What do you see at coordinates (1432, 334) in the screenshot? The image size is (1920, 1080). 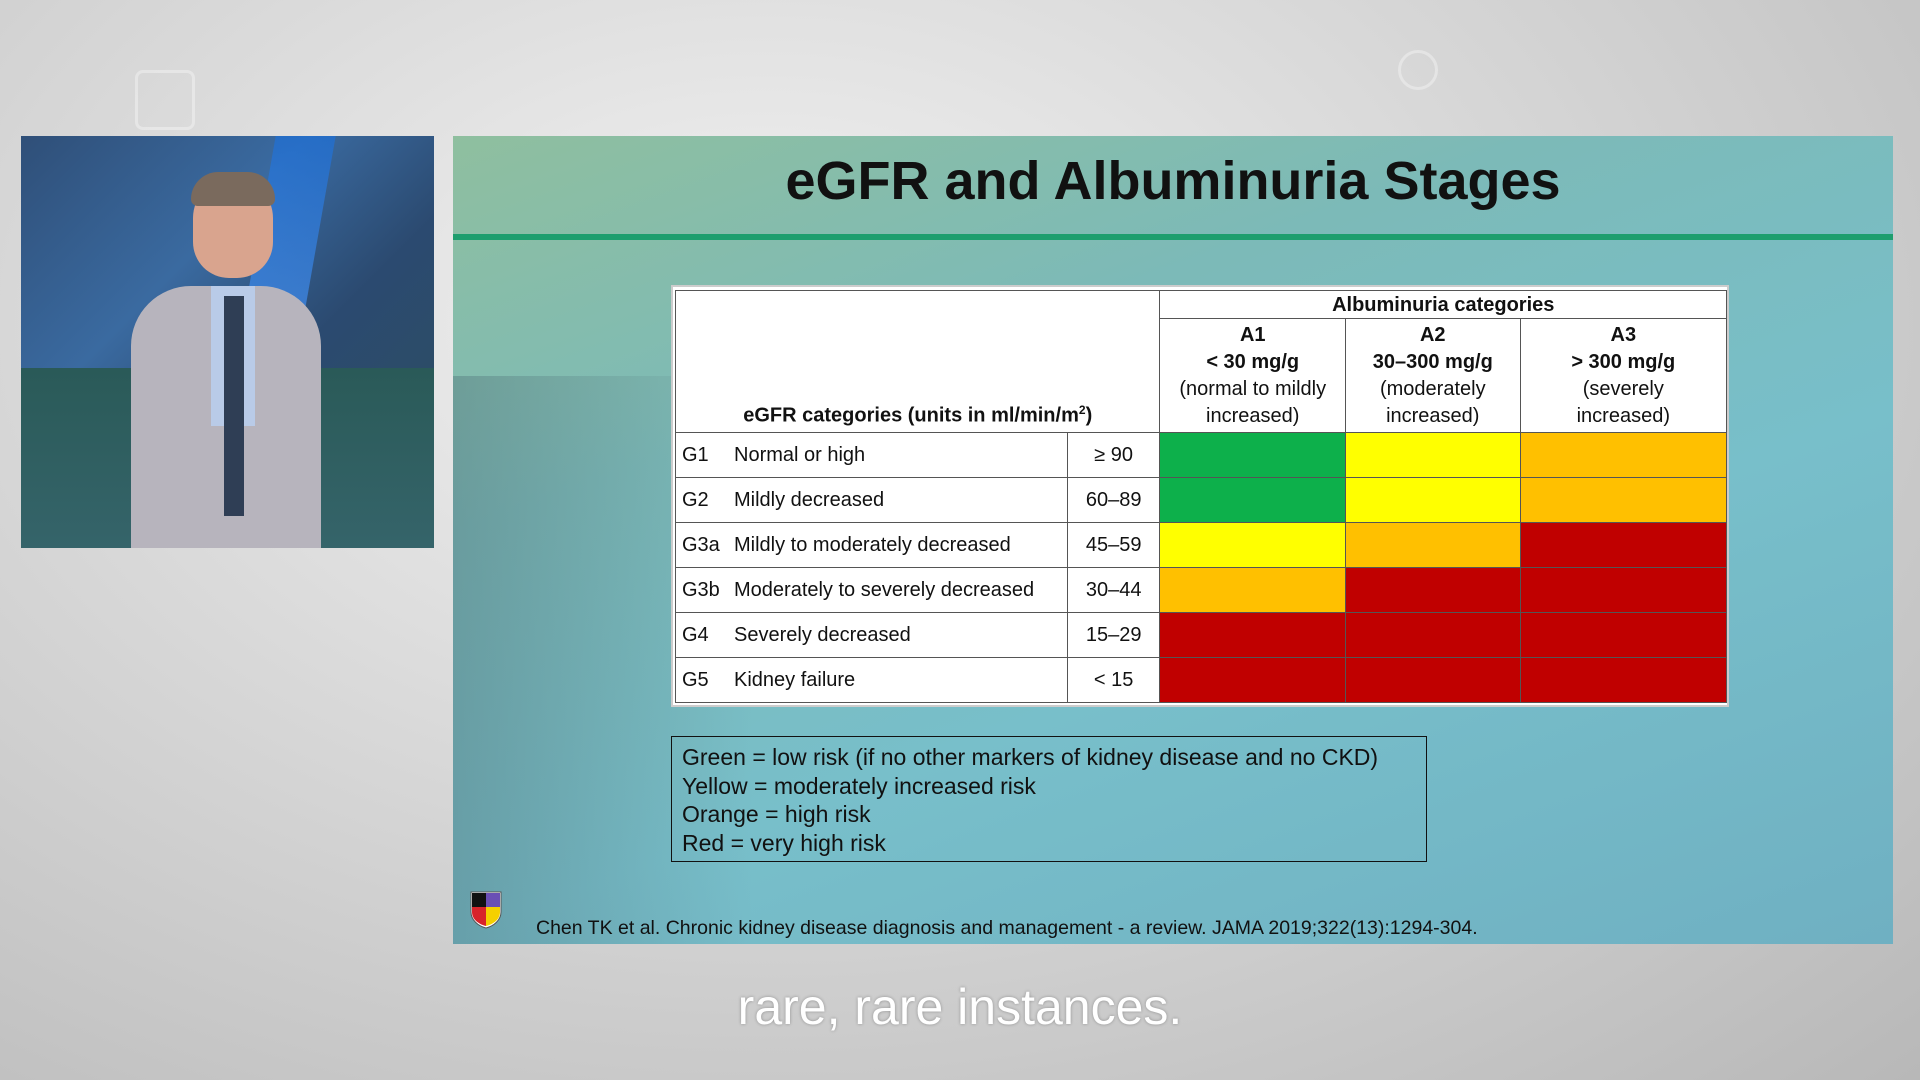 I see `column-code: A2` at bounding box center [1432, 334].